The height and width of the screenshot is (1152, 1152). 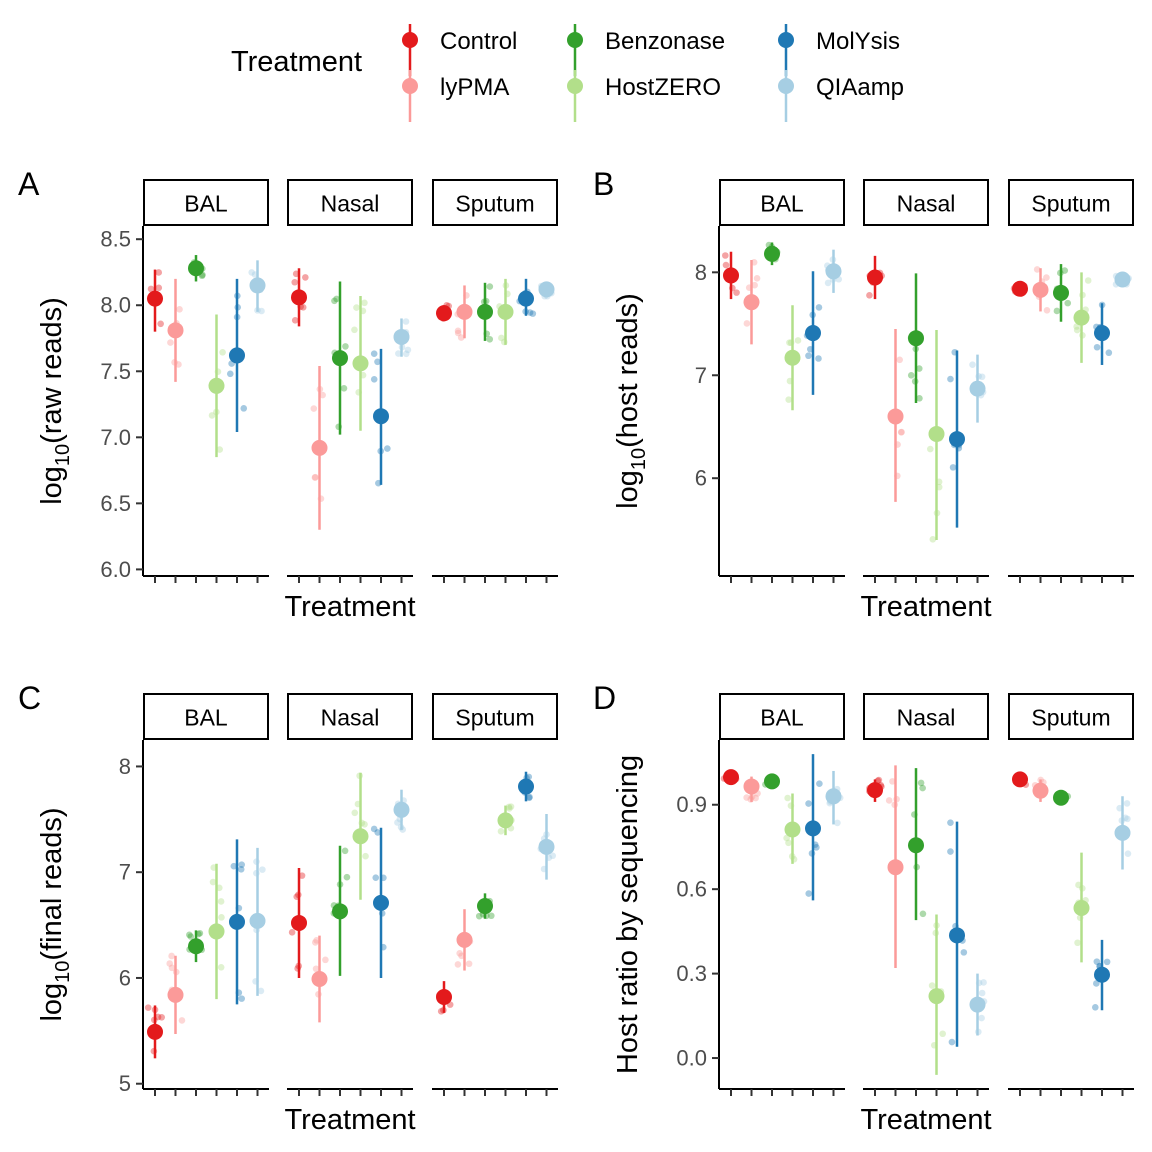 What do you see at coordinates (125, 1083) in the screenshot?
I see `y-tick-label: 5` at bounding box center [125, 1083].